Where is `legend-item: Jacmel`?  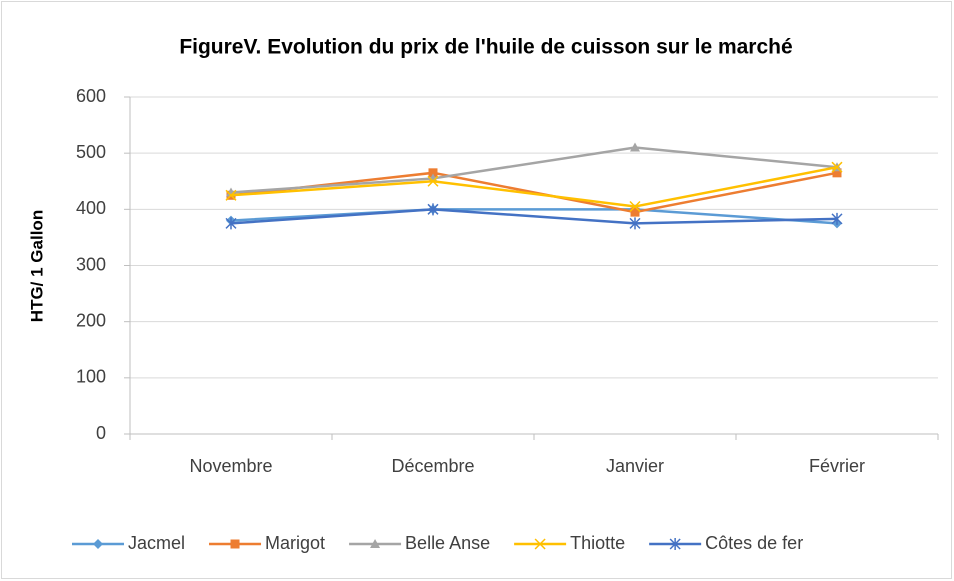
legend-item: Jacmel is located at coordinates (128, 543).